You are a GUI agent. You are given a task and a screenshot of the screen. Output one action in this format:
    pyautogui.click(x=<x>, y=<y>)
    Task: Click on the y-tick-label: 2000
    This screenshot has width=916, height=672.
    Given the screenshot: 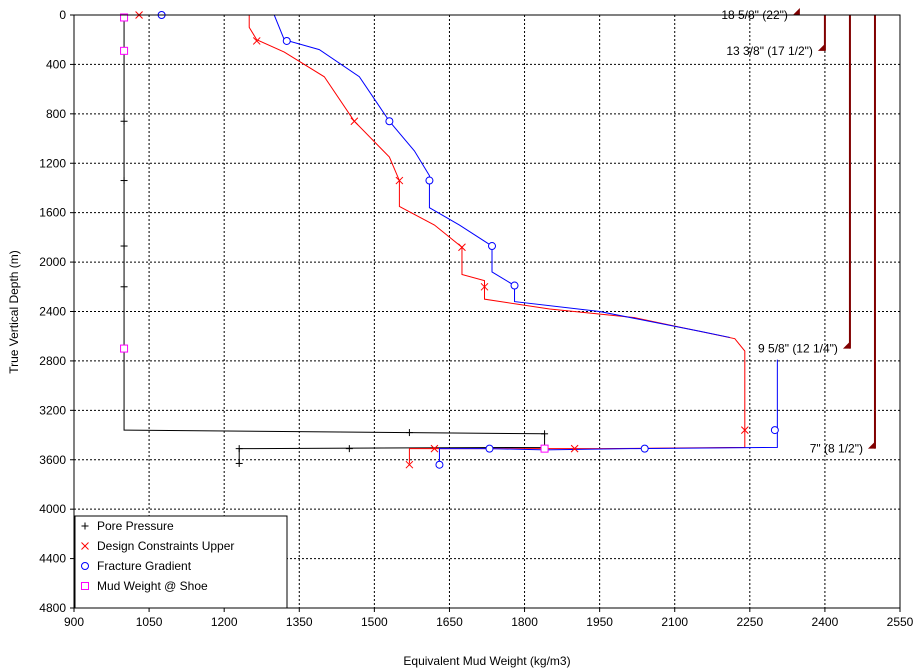 What is the action you would take?
    pyautogui.click(x=52, y=262)
    